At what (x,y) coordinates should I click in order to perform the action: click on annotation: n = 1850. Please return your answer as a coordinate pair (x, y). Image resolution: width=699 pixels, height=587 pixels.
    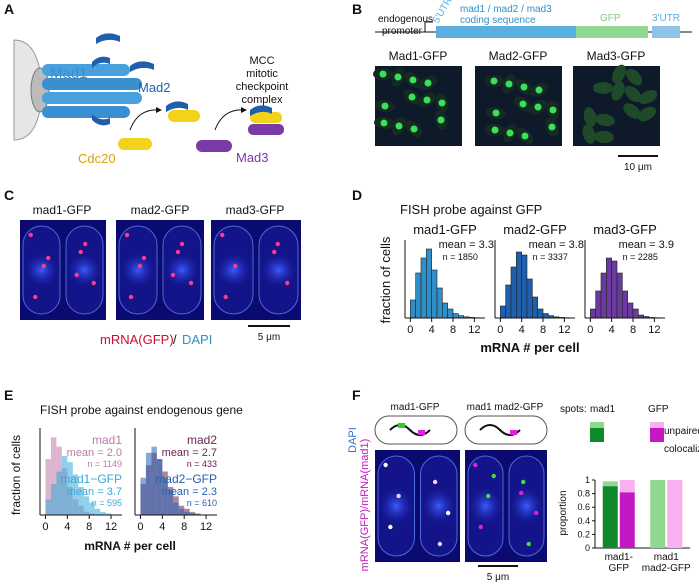
    Looking at the image, I should click on (460, 257).